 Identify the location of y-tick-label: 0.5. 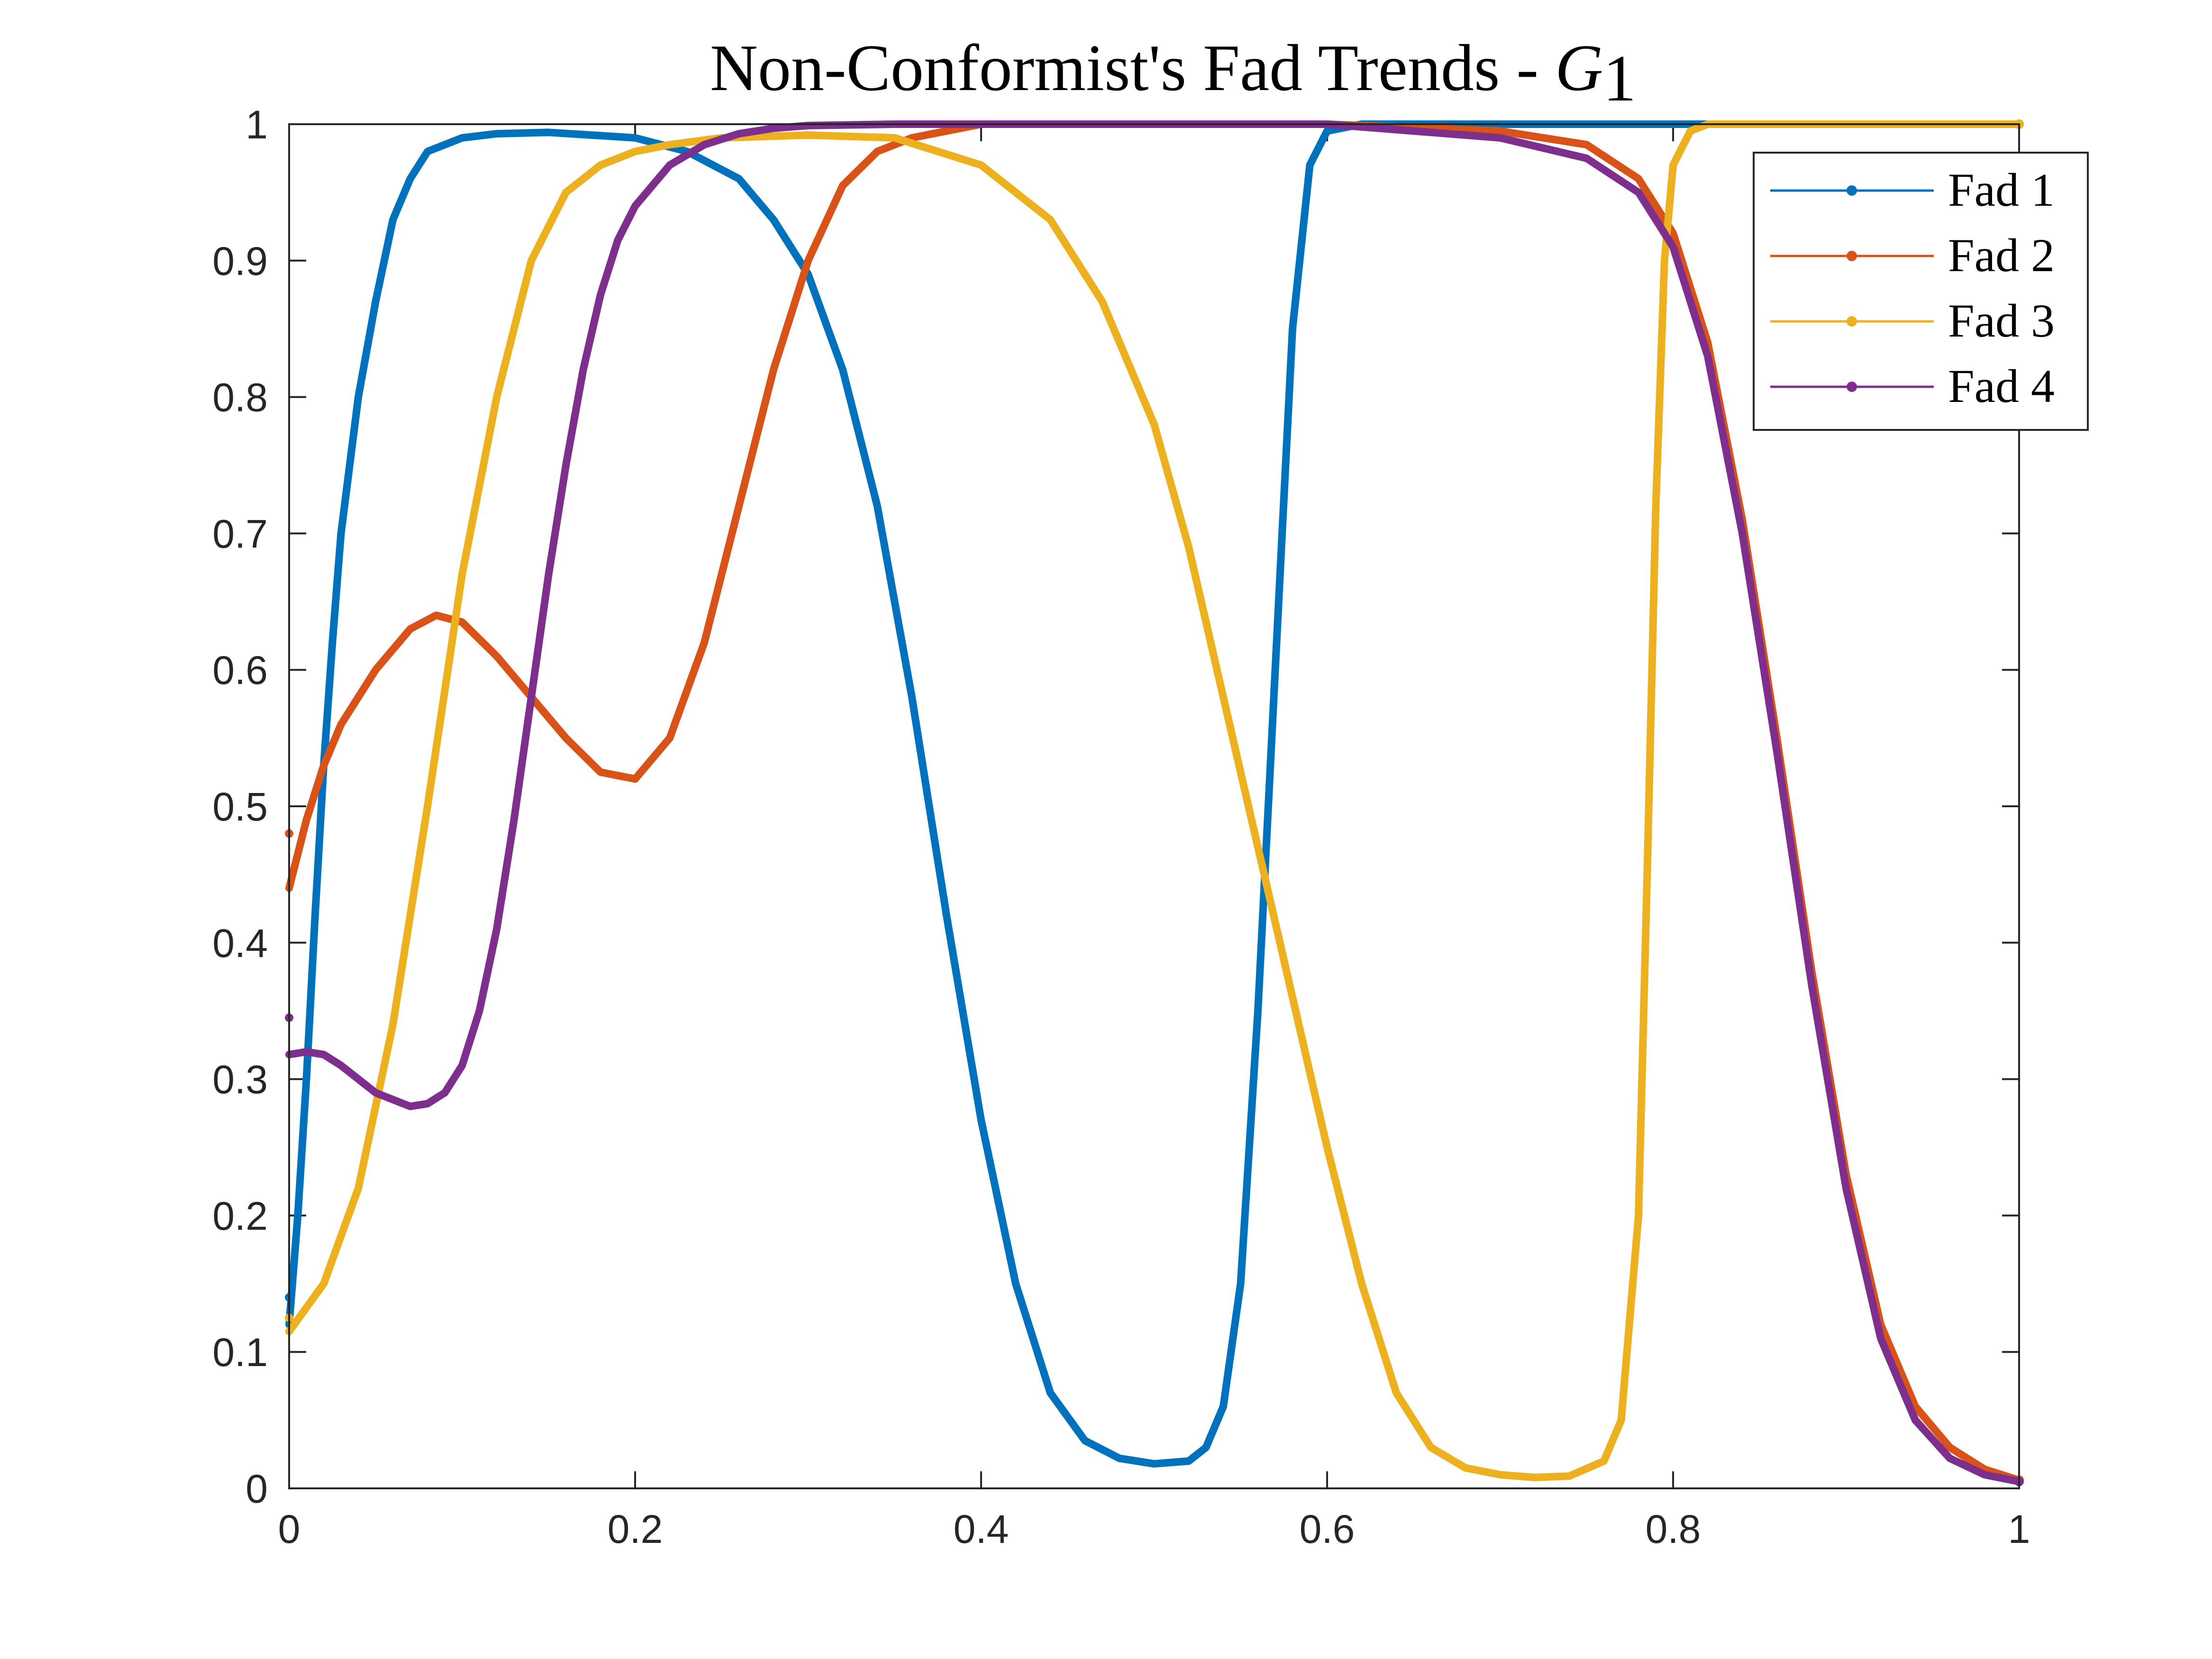
(240, 806).